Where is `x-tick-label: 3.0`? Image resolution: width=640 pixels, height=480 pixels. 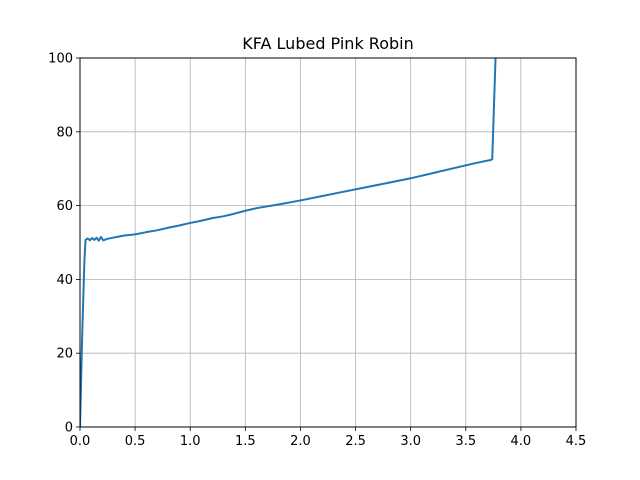
x-tick-label: 3.0 is located at coordinates (410, 441).